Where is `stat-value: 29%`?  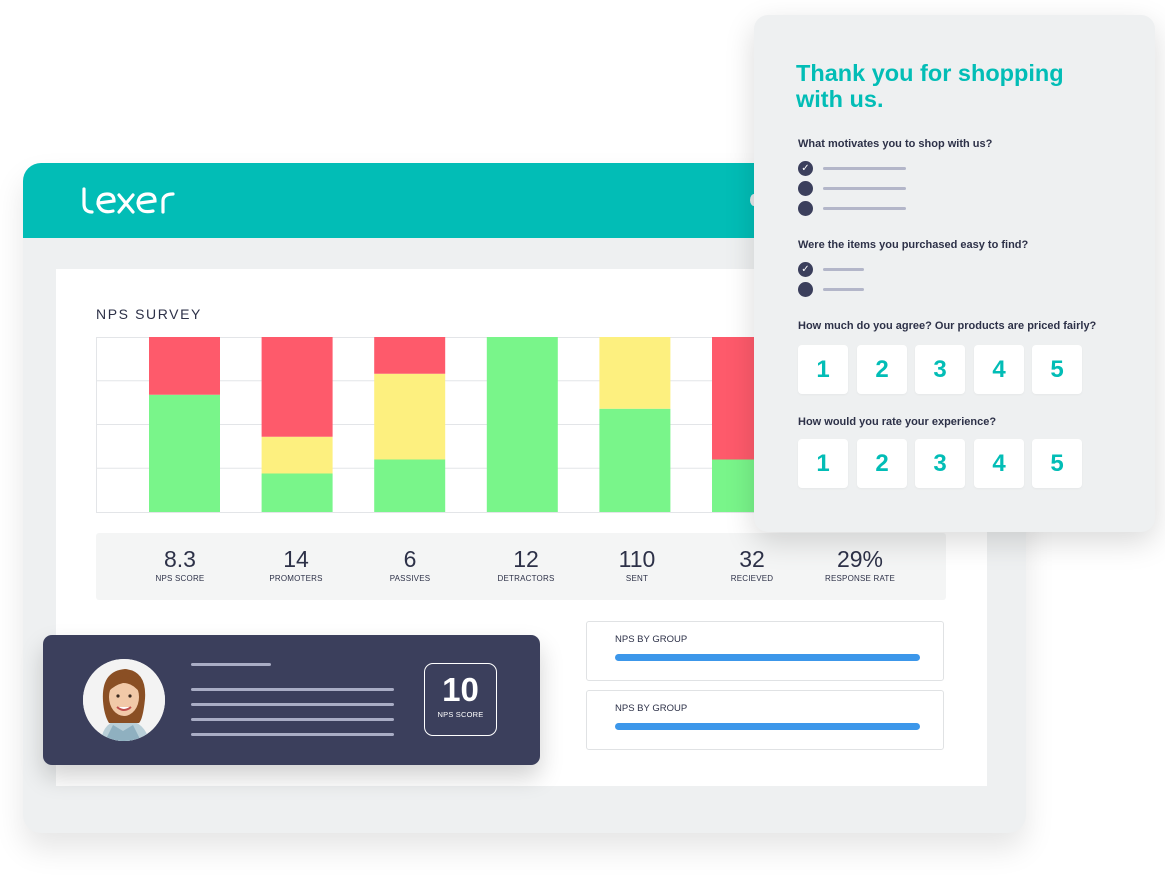
stat-value: 29% is located at coordinates (860, 559).